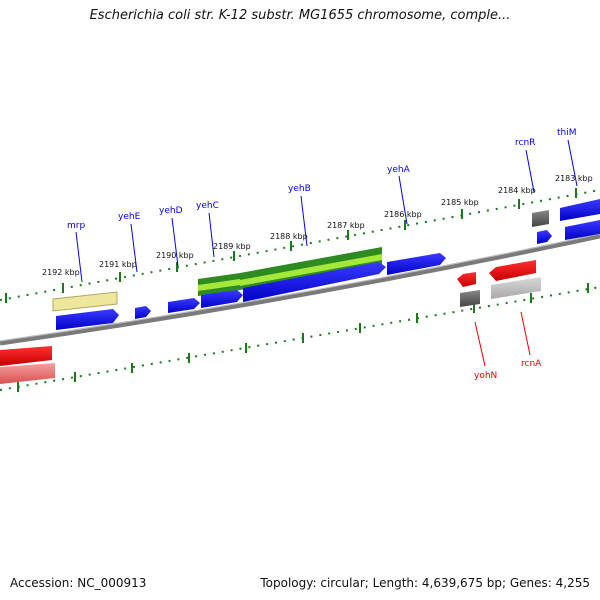 This screenshot has width=600, height=600. I want to click on tick-label-2186: 2186 kbp, so click(403, 214).